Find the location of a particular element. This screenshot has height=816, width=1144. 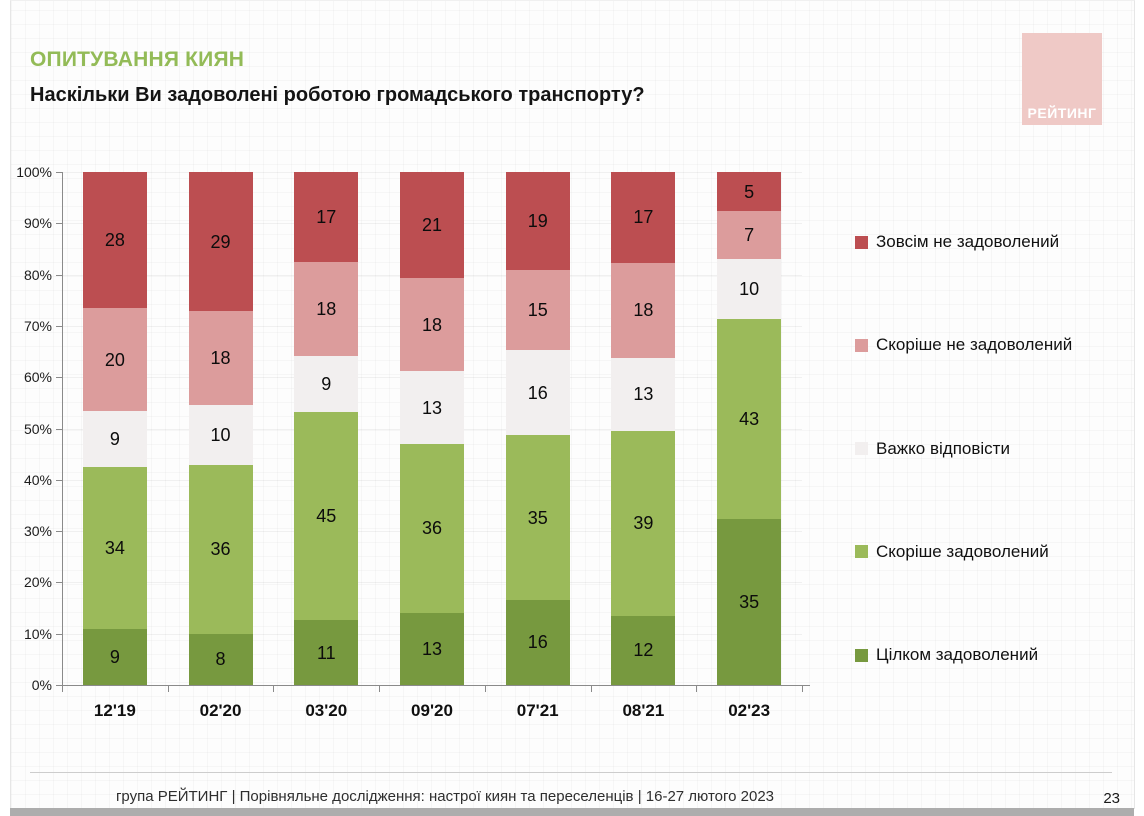

bar-segment: 10 is located at coordinates (749, 289).